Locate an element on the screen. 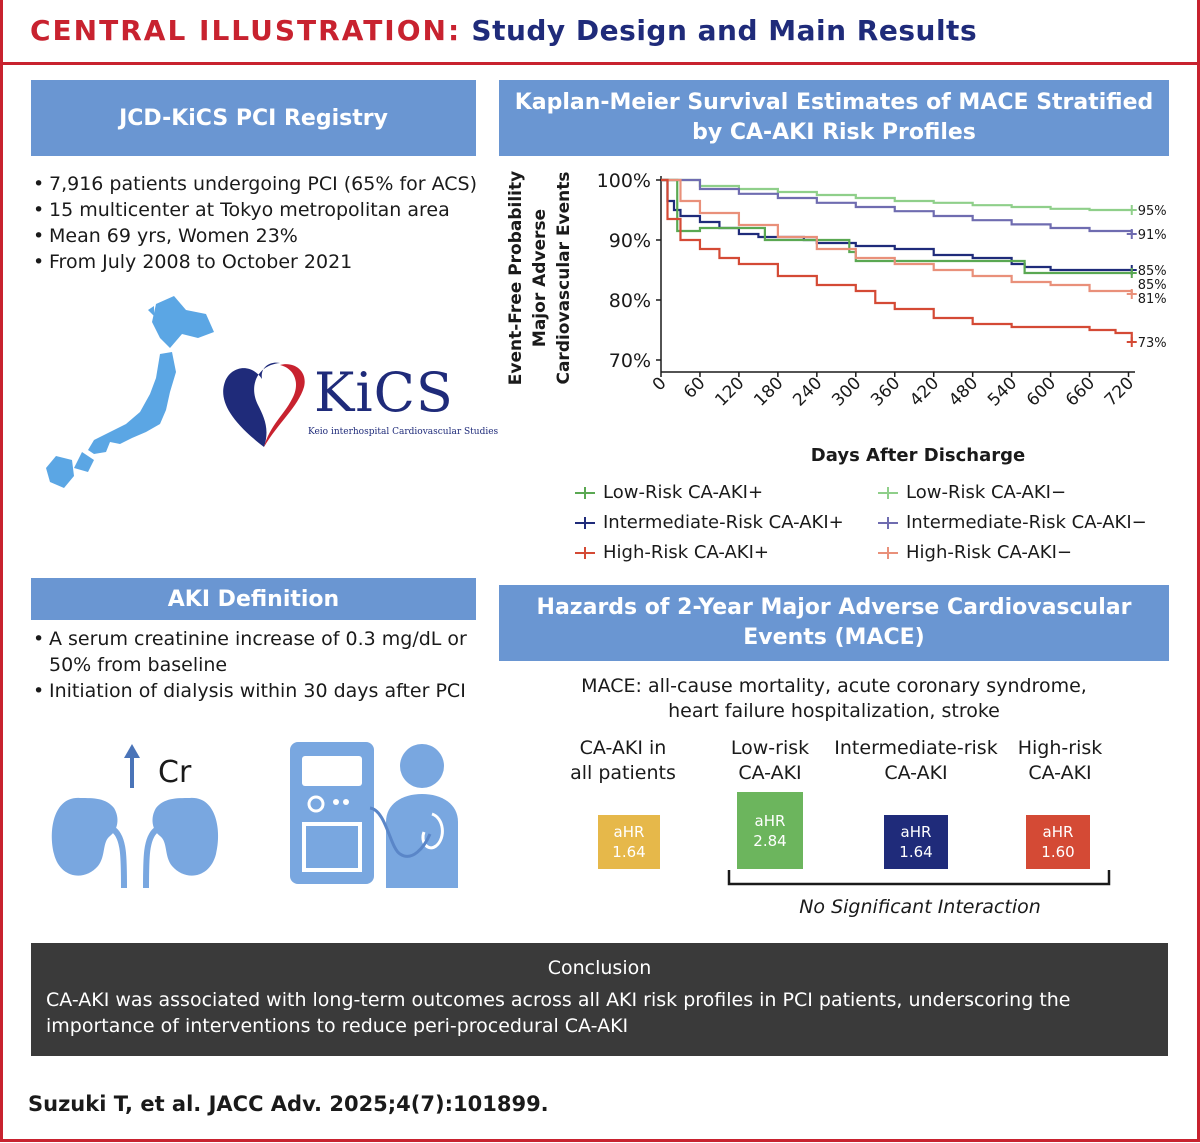 The width and height of the screenshot is (1200, 1143). legend-item: Intermediate-Risk CA-AKI− is located at coordinates (1012, 522).